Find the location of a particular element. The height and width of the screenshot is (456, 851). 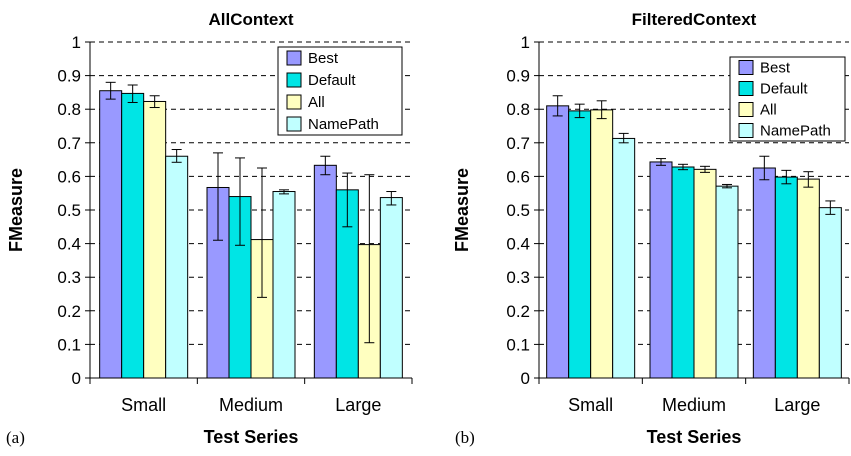

panel-label: (b) is located at coordinates (465, 437).